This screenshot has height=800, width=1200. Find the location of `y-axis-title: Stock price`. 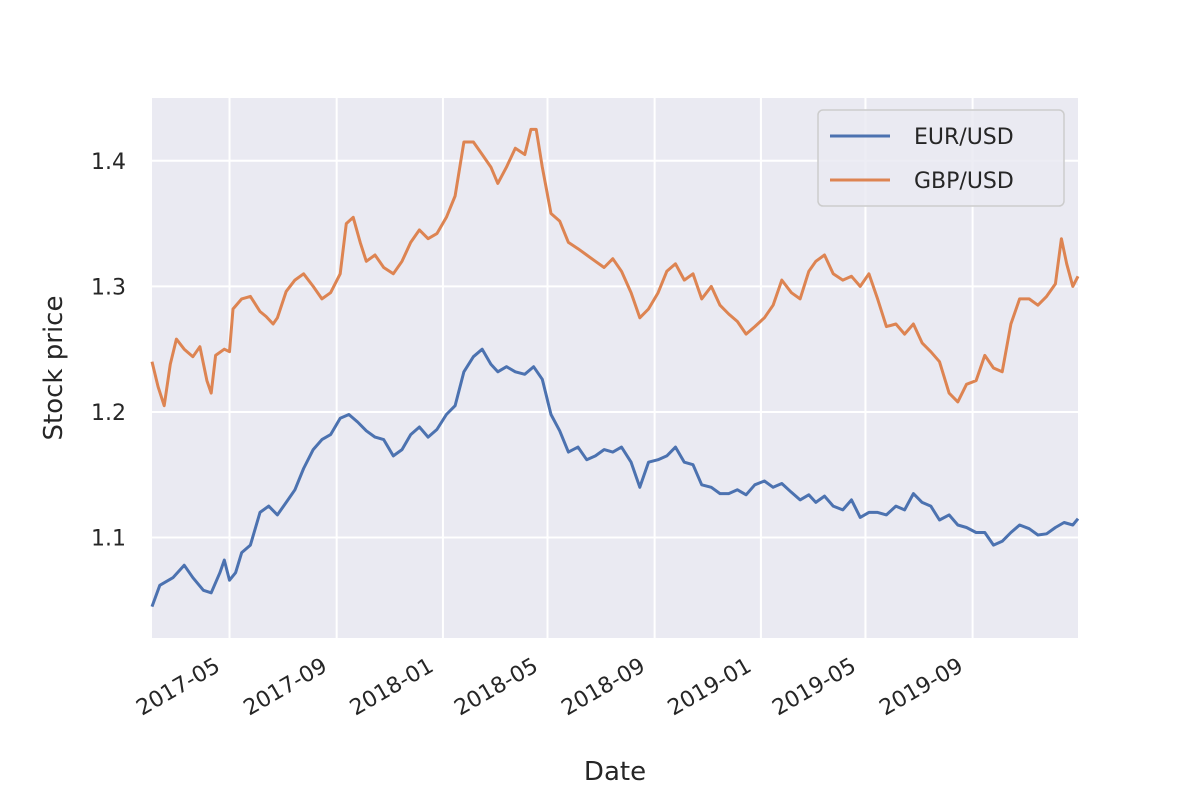

y-axis-title: Stock price is located at coordinates (54, 368).